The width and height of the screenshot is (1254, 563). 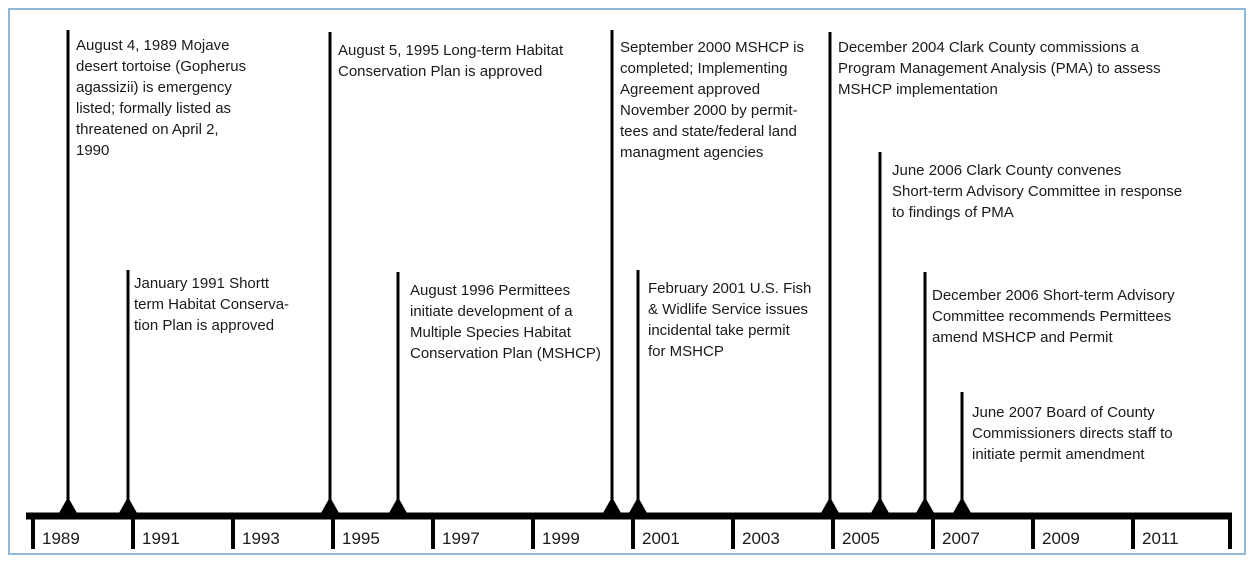 What do you see at coordinates (202, 283) in the screenshot?
I see `event-text: January 1991 Shortt` at bounding box center [202, 283].